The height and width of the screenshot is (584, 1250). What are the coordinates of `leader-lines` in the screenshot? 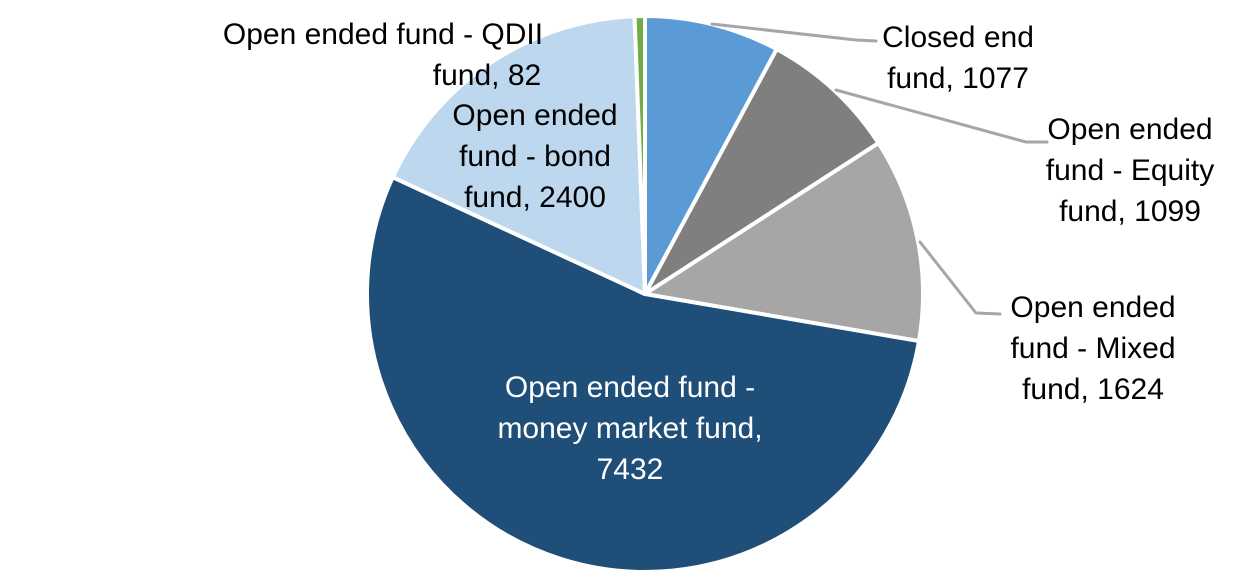 It's located at (879, 169).